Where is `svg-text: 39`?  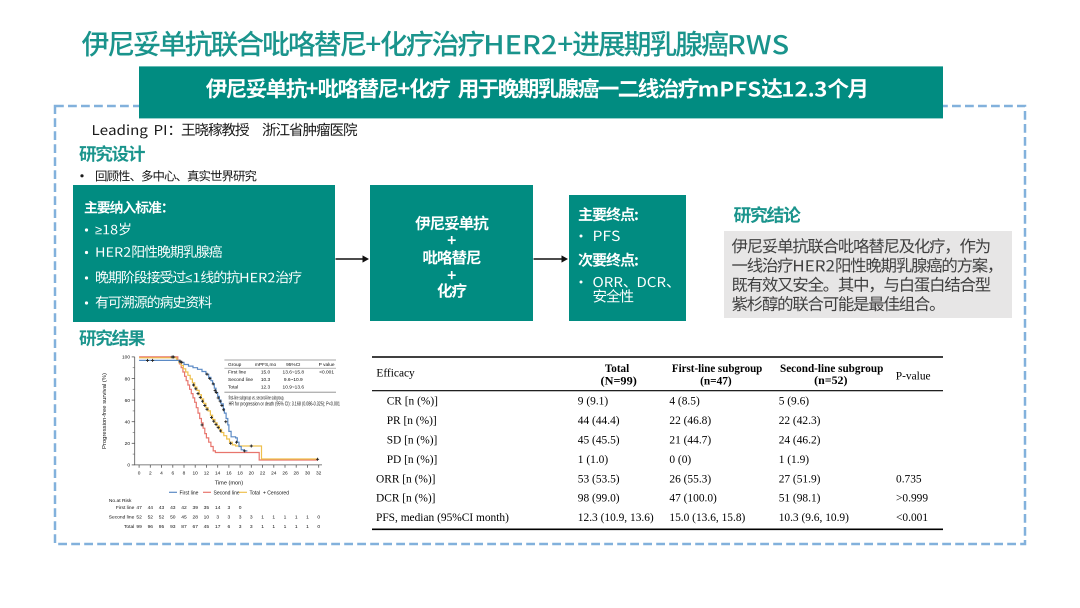 svg-text: 39 is located at coordinates (195, 508).